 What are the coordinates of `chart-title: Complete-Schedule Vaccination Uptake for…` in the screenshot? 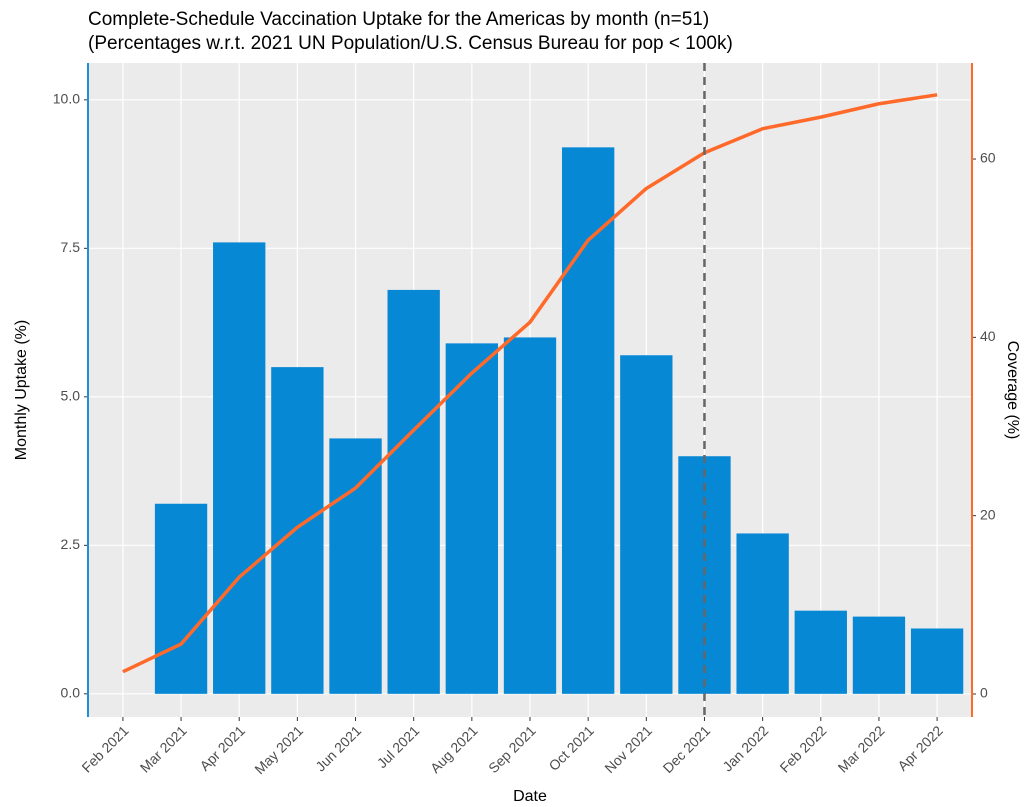 It's located at (398, 19).